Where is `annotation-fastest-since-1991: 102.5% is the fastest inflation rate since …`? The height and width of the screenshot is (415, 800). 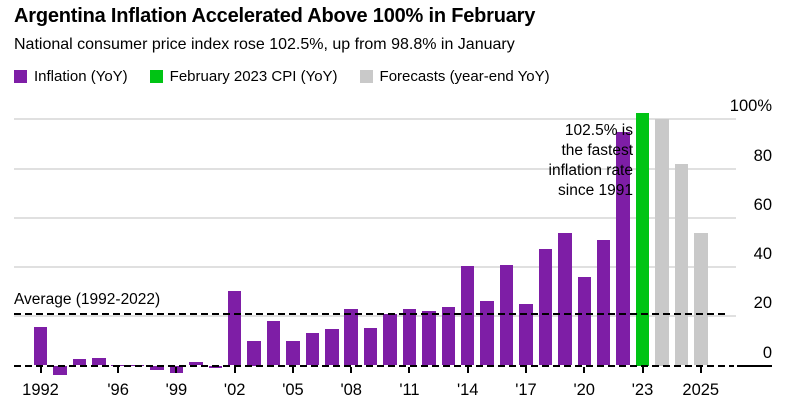 annotation-fastest-since-1991: 102.5% is the fastest inflation rate since … is located at coordinates (591, 161).